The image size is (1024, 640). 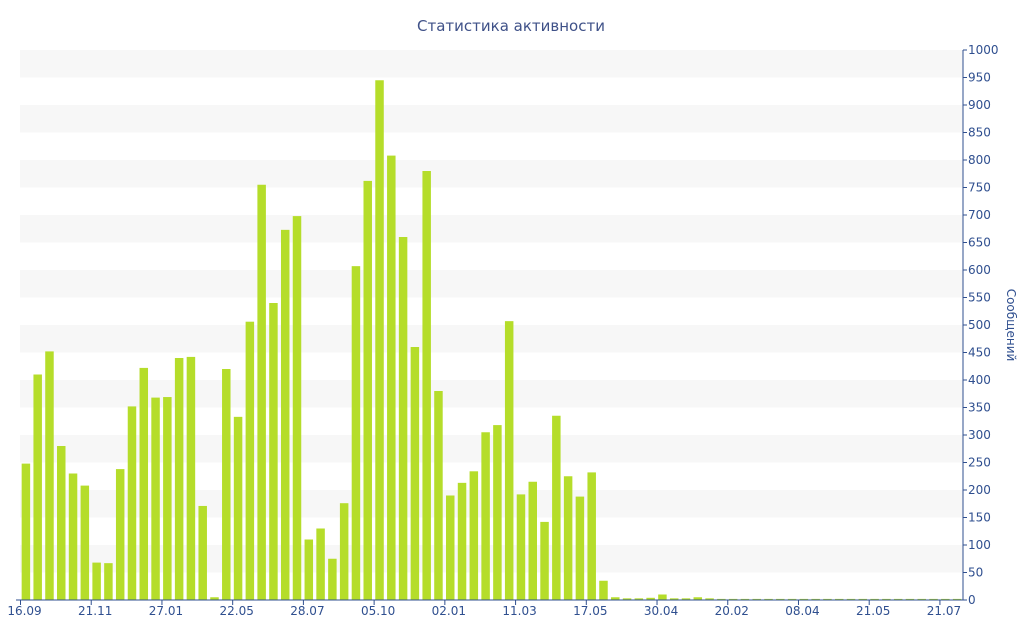 What do you see at coordinates (1011, 325) in the screenshot?
I see `y-axis-label: Сообщений` at bounding box center [1011, 325].